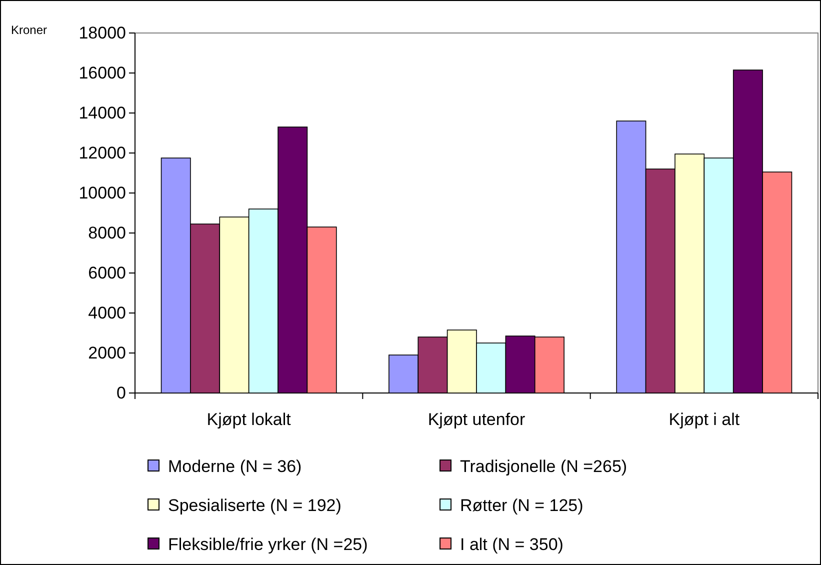 The height and width of the screenshot is (565, 821). I want to click on legend-label: Fleksible/frie yrker (N =25), so click(268, 544).